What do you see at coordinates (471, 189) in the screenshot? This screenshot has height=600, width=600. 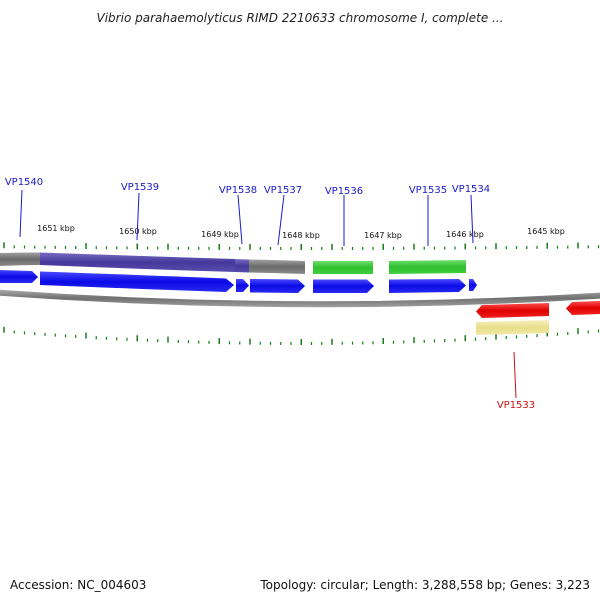 I see `gene-label-vp1534: VP1534` at bounding box center [471, 189].